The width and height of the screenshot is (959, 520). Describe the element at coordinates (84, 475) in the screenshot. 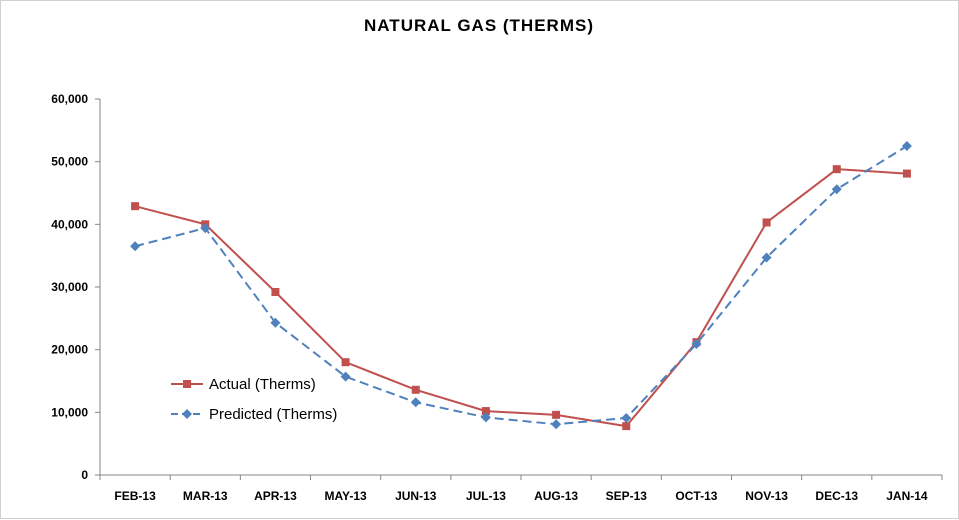

I see `y-tick-label: 0` at that location.